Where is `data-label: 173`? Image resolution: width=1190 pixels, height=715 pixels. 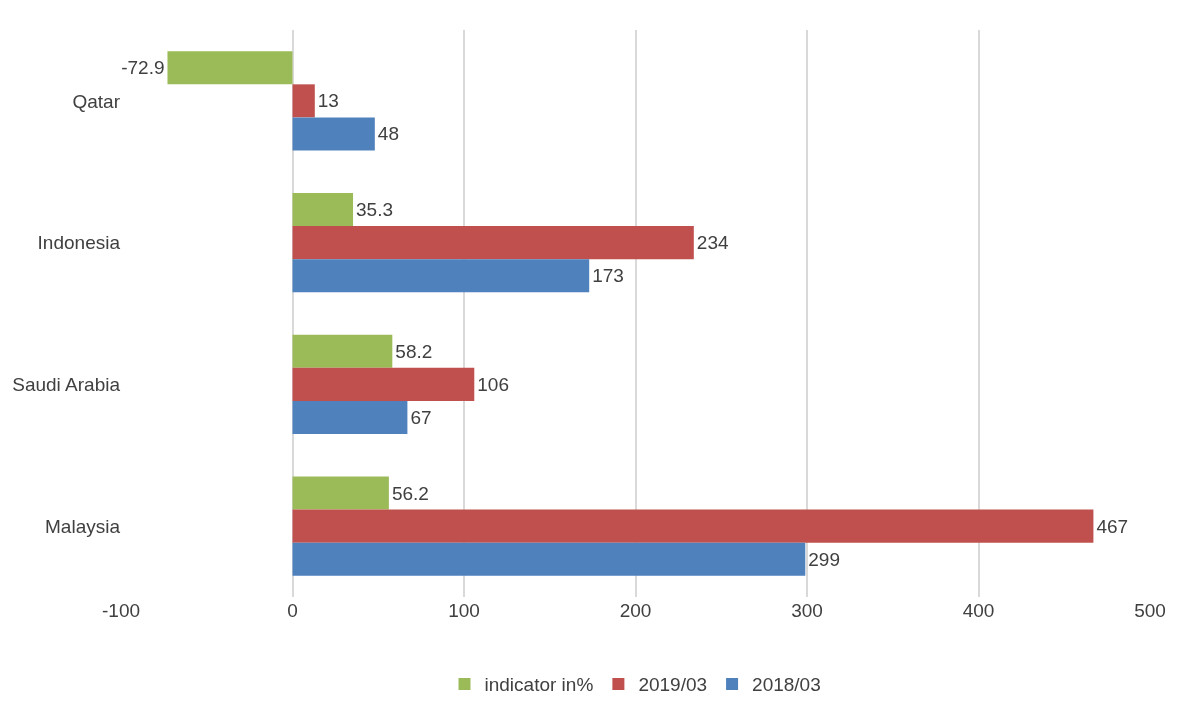 data-label: 173 is located at coordinates (608, 276).